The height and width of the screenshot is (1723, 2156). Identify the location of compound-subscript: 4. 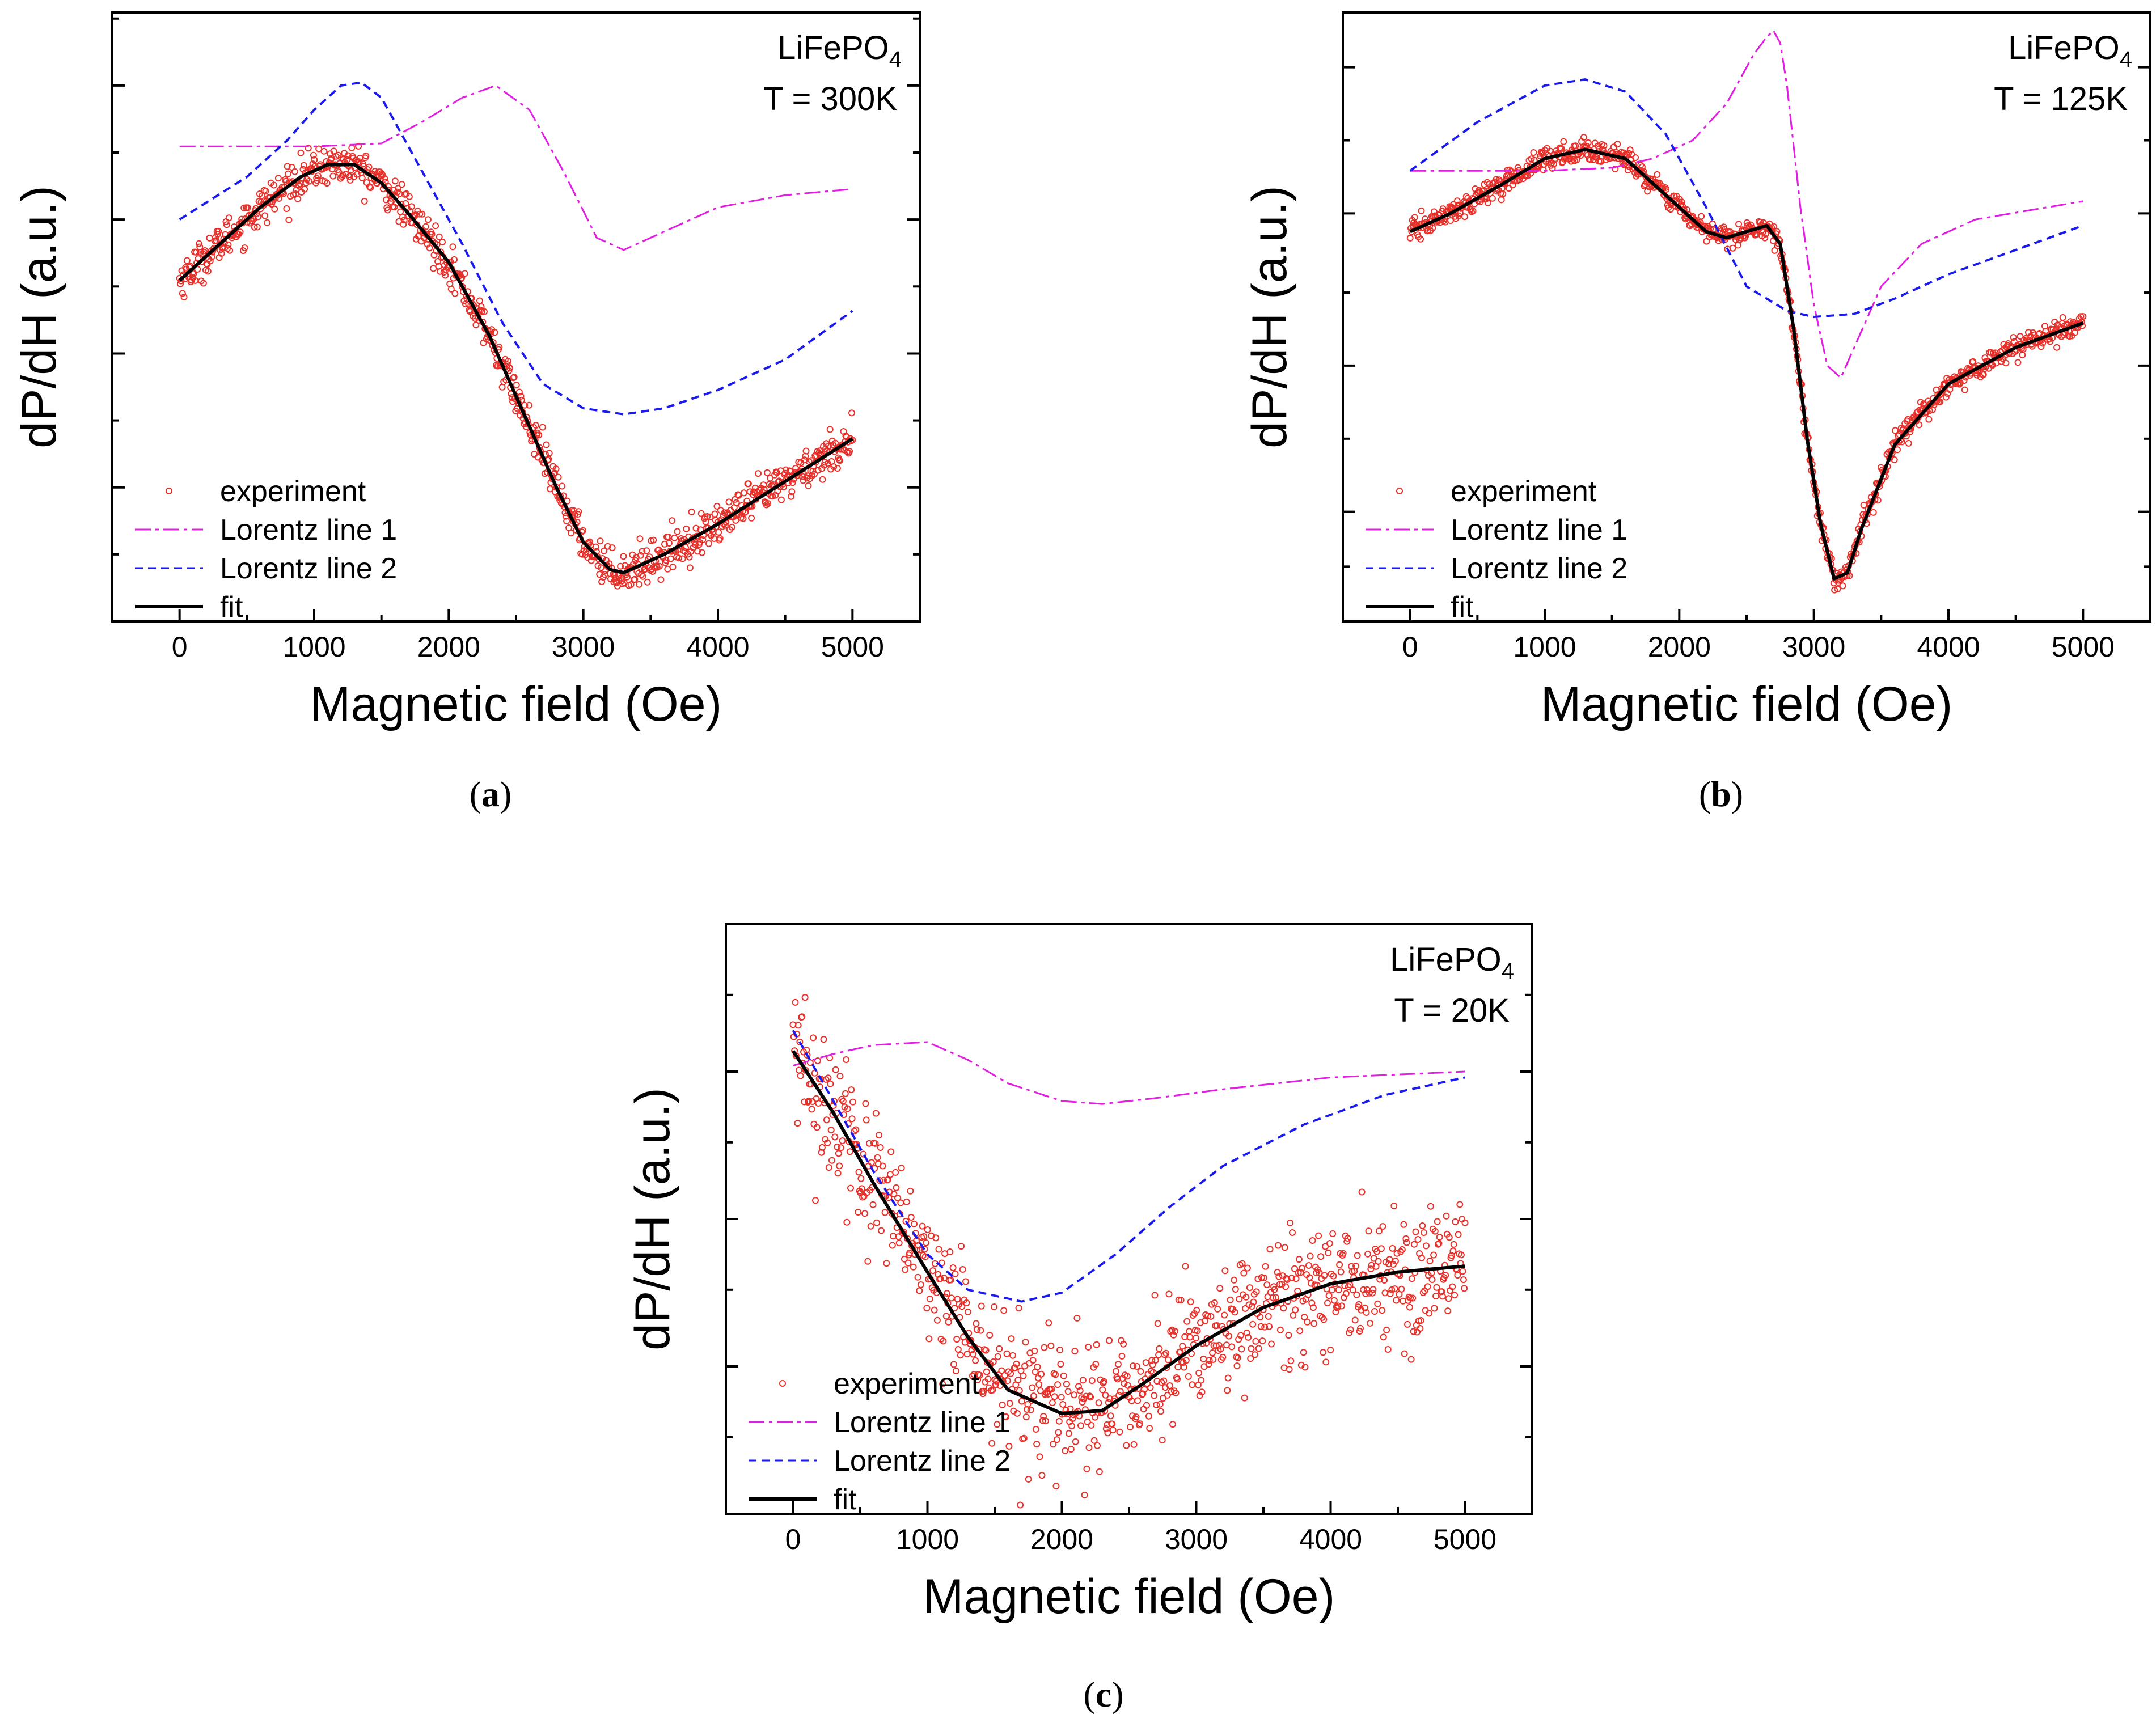
(2126, 59).